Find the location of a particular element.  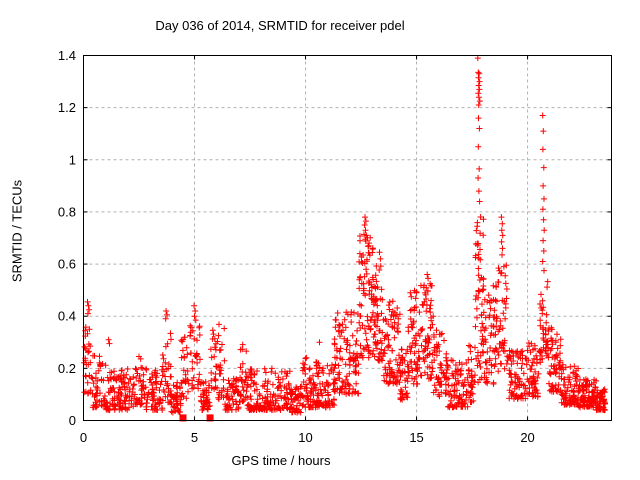

x-tick-label: 0 is located at coordinates (83, 437).